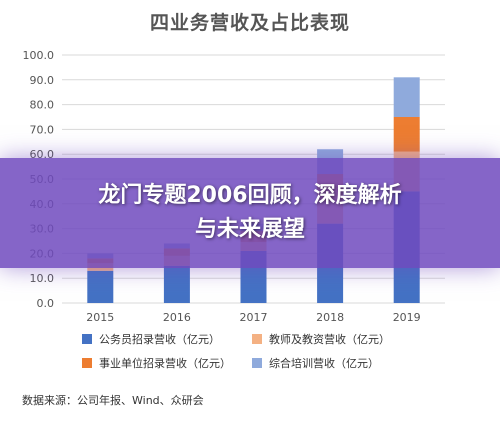  What do you see at coordinates (113, 400) in the screenshot?
I see `data-source-note: 数据来源：公司年报、Wind、众研会` at bounding box center [113, 400].